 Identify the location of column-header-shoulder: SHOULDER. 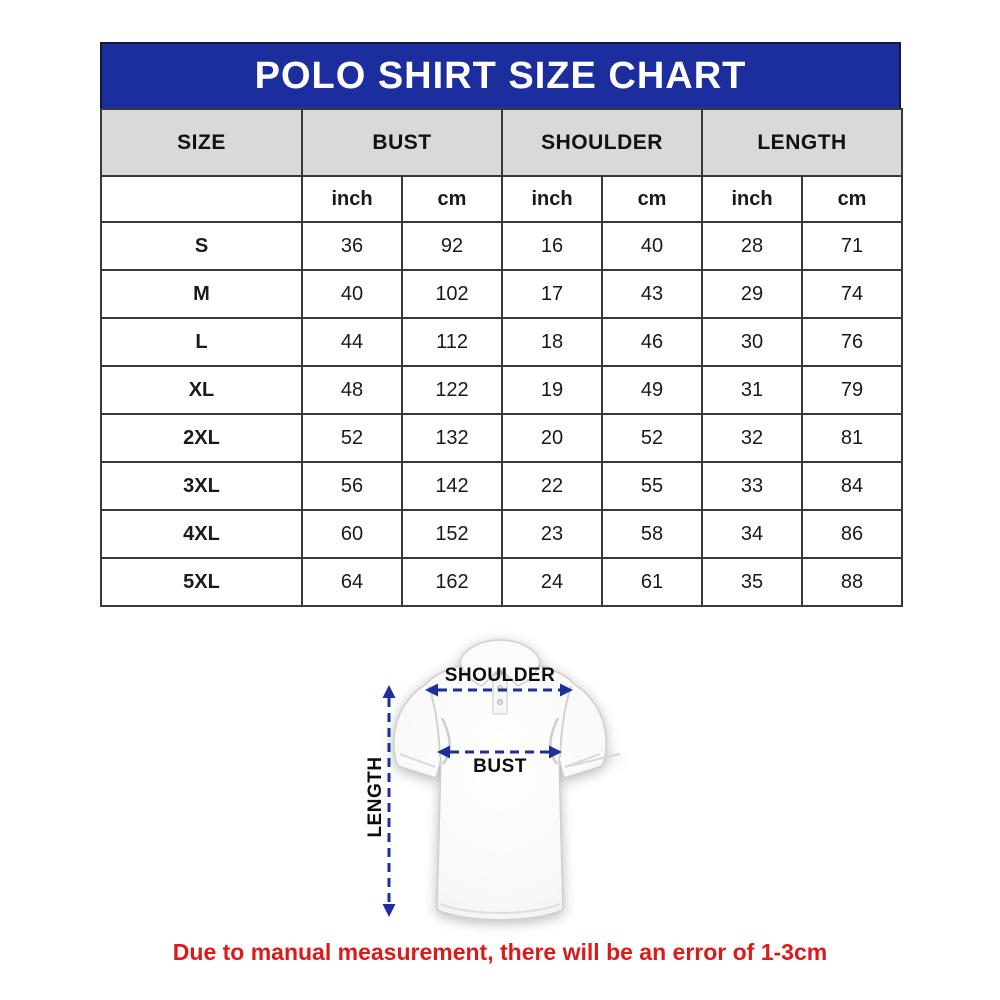
(602, 142).